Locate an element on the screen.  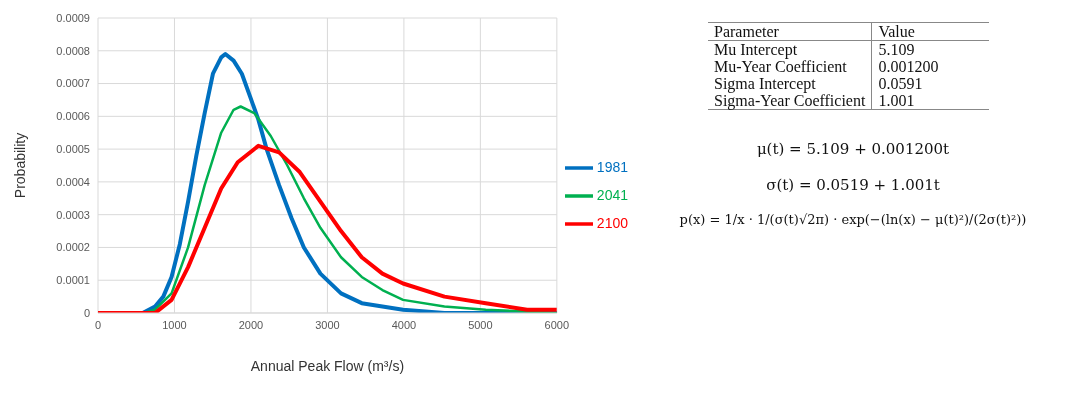
y-tick-label: 0.0005 is located at coordinates (73, 149).